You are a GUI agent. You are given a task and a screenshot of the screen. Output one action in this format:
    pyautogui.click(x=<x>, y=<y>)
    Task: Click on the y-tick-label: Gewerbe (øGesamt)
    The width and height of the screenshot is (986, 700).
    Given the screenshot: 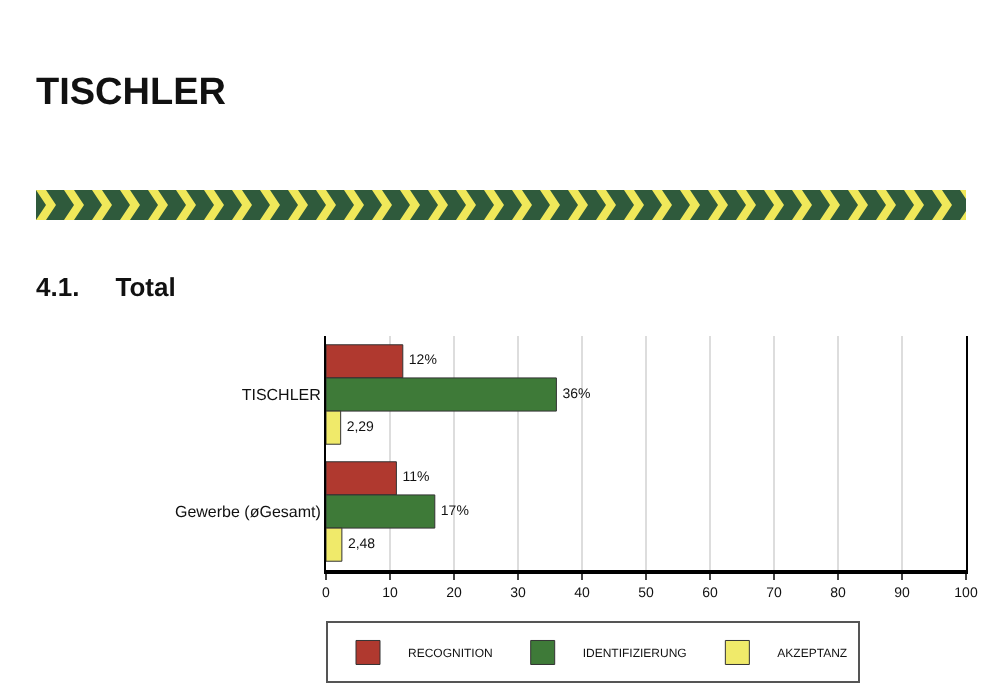 What is the action you would take?
    pyautogui.click(x=248, y=512)
    